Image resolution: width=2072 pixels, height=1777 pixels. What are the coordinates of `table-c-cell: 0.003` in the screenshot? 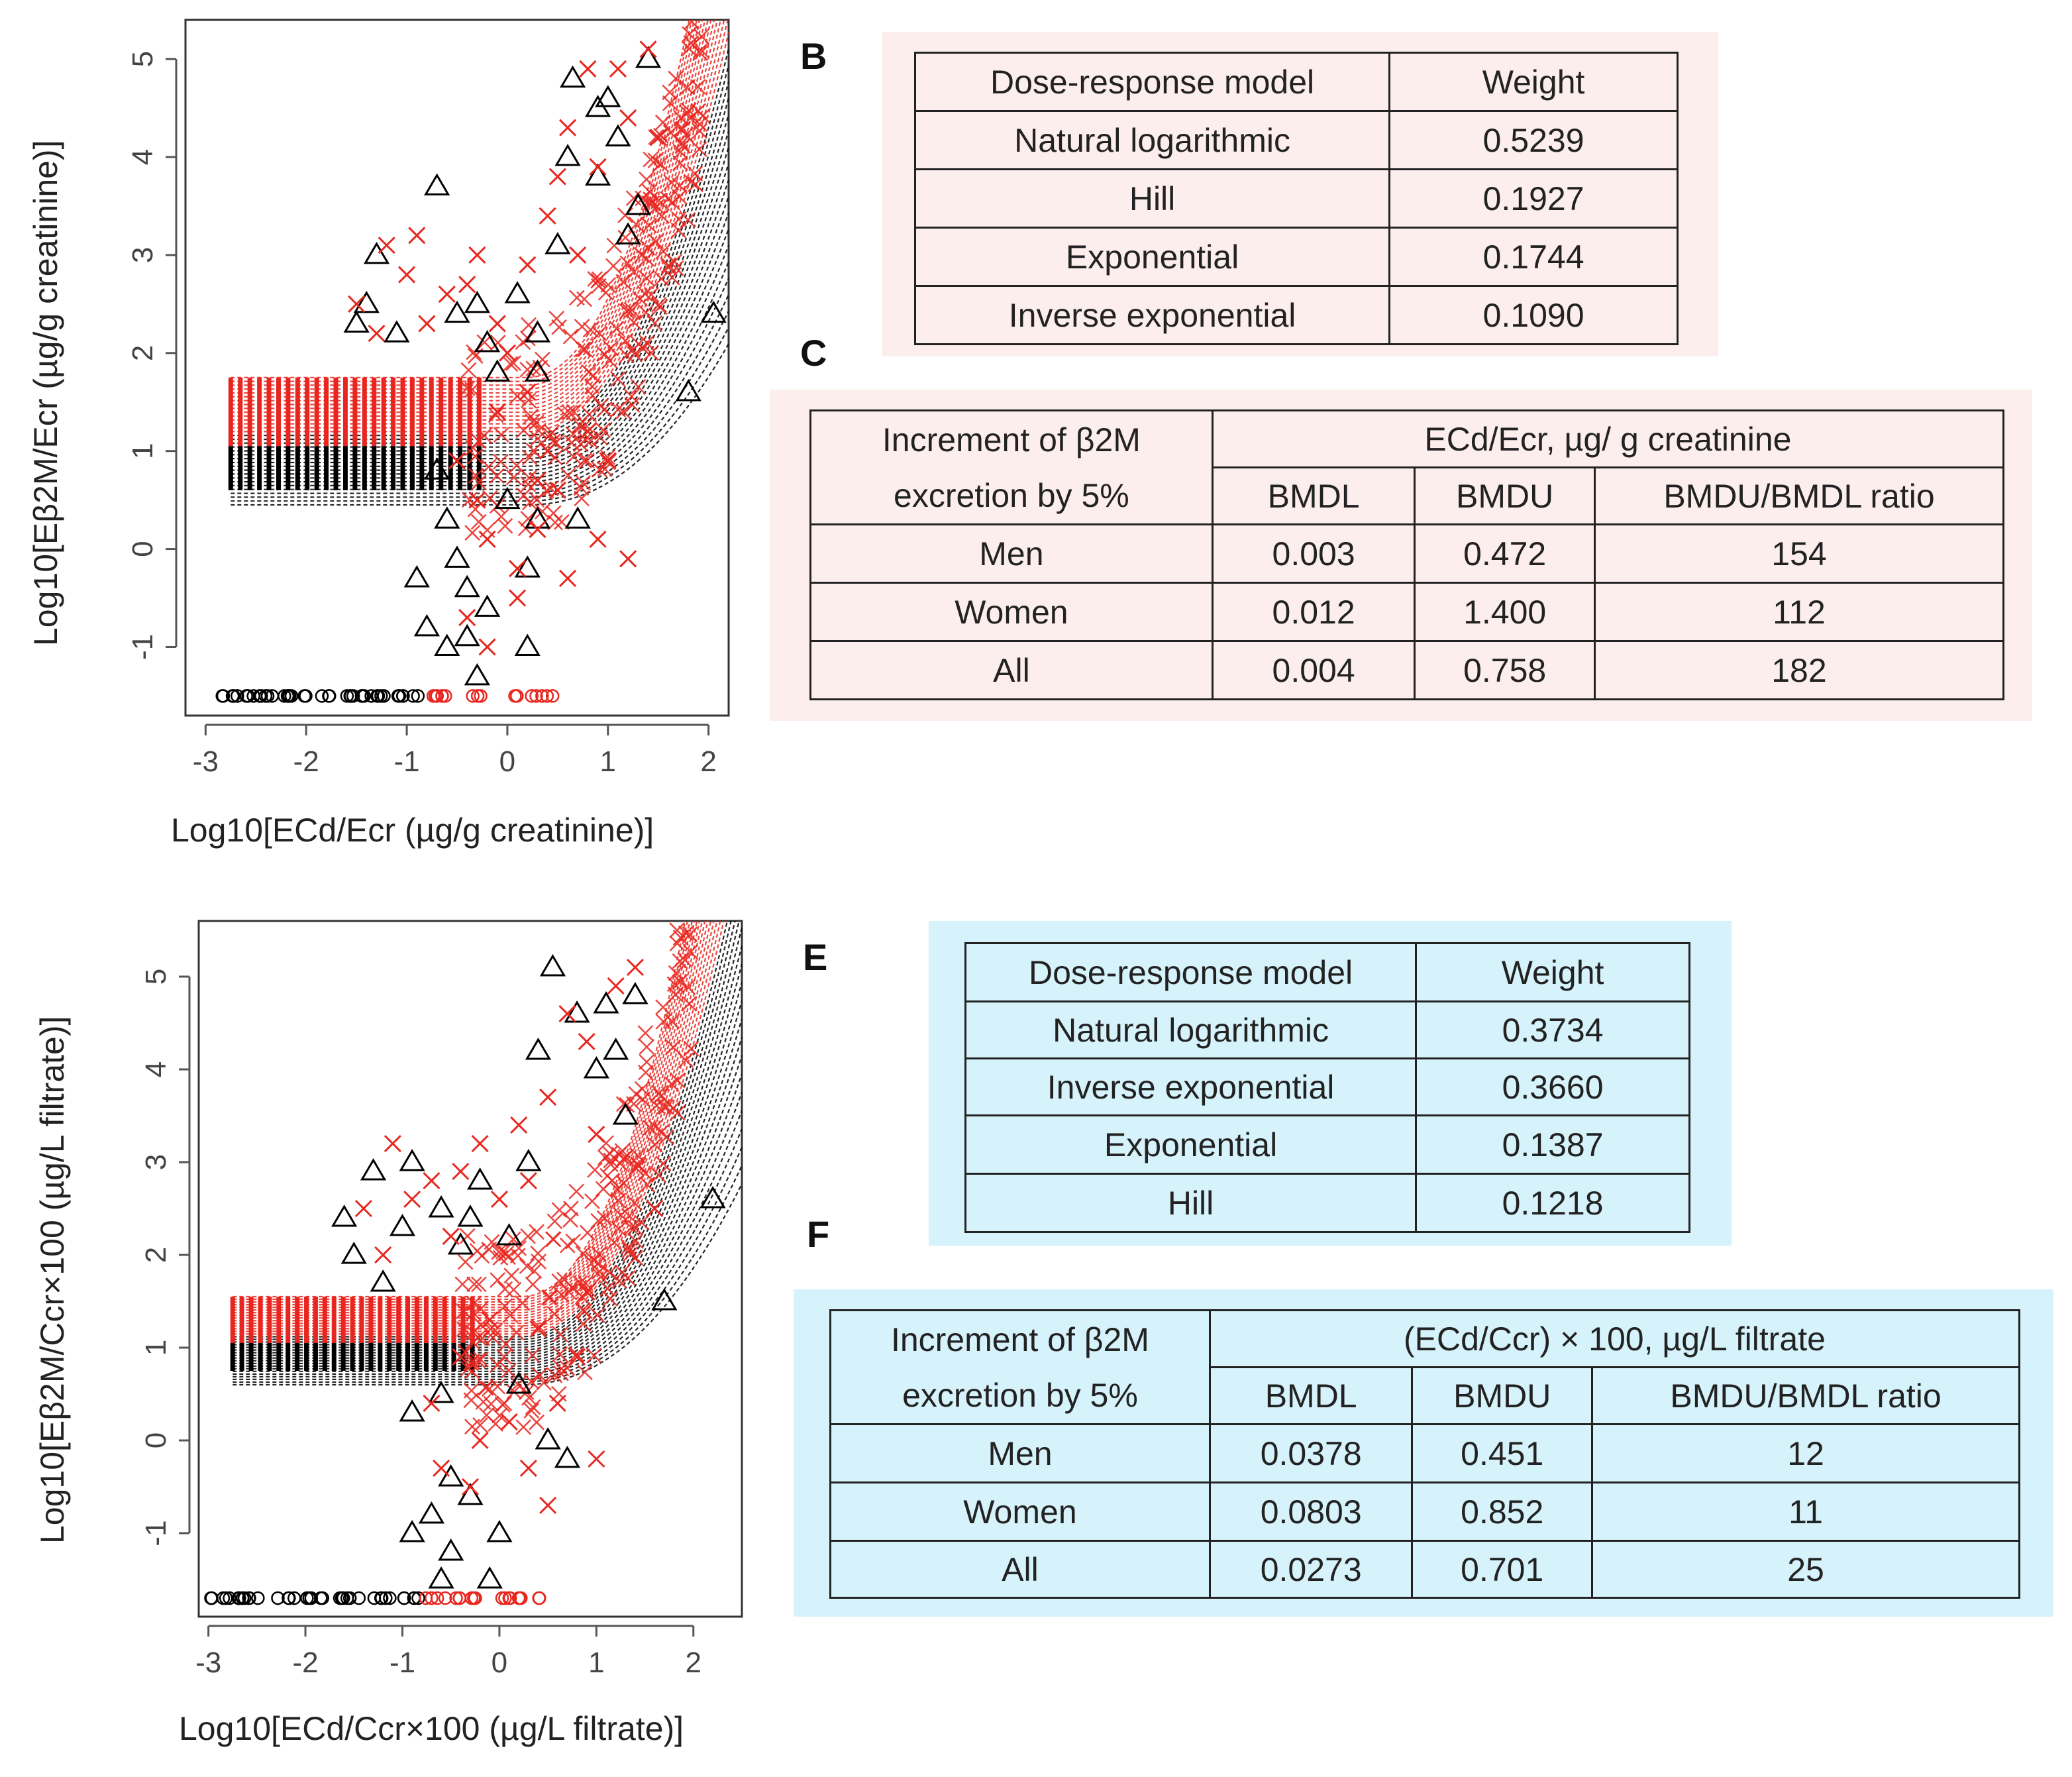 It's located at (1313, 553).